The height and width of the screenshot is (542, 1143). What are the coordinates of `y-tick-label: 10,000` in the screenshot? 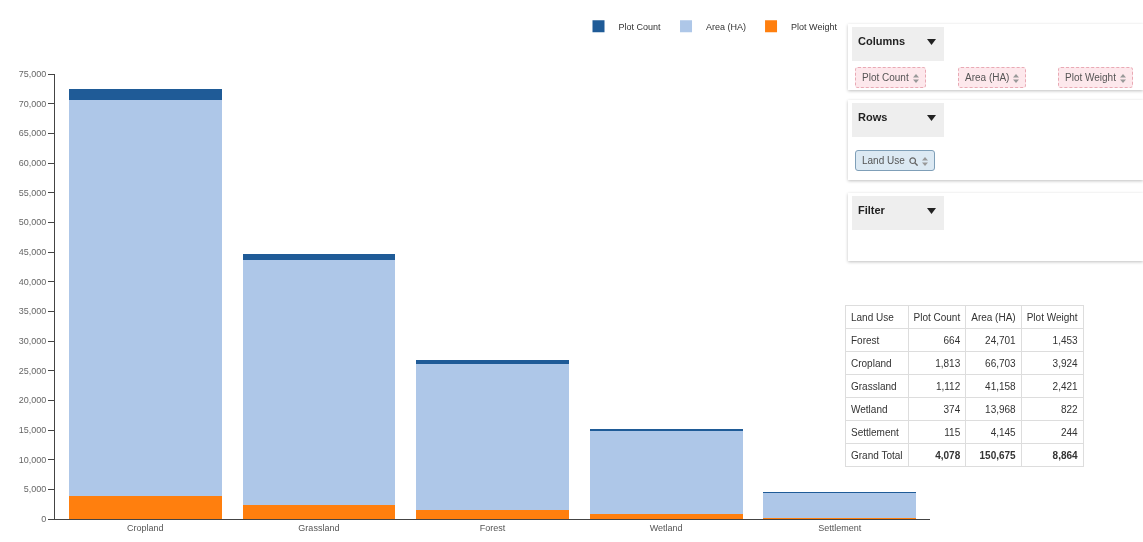 It's located at (32, 459).